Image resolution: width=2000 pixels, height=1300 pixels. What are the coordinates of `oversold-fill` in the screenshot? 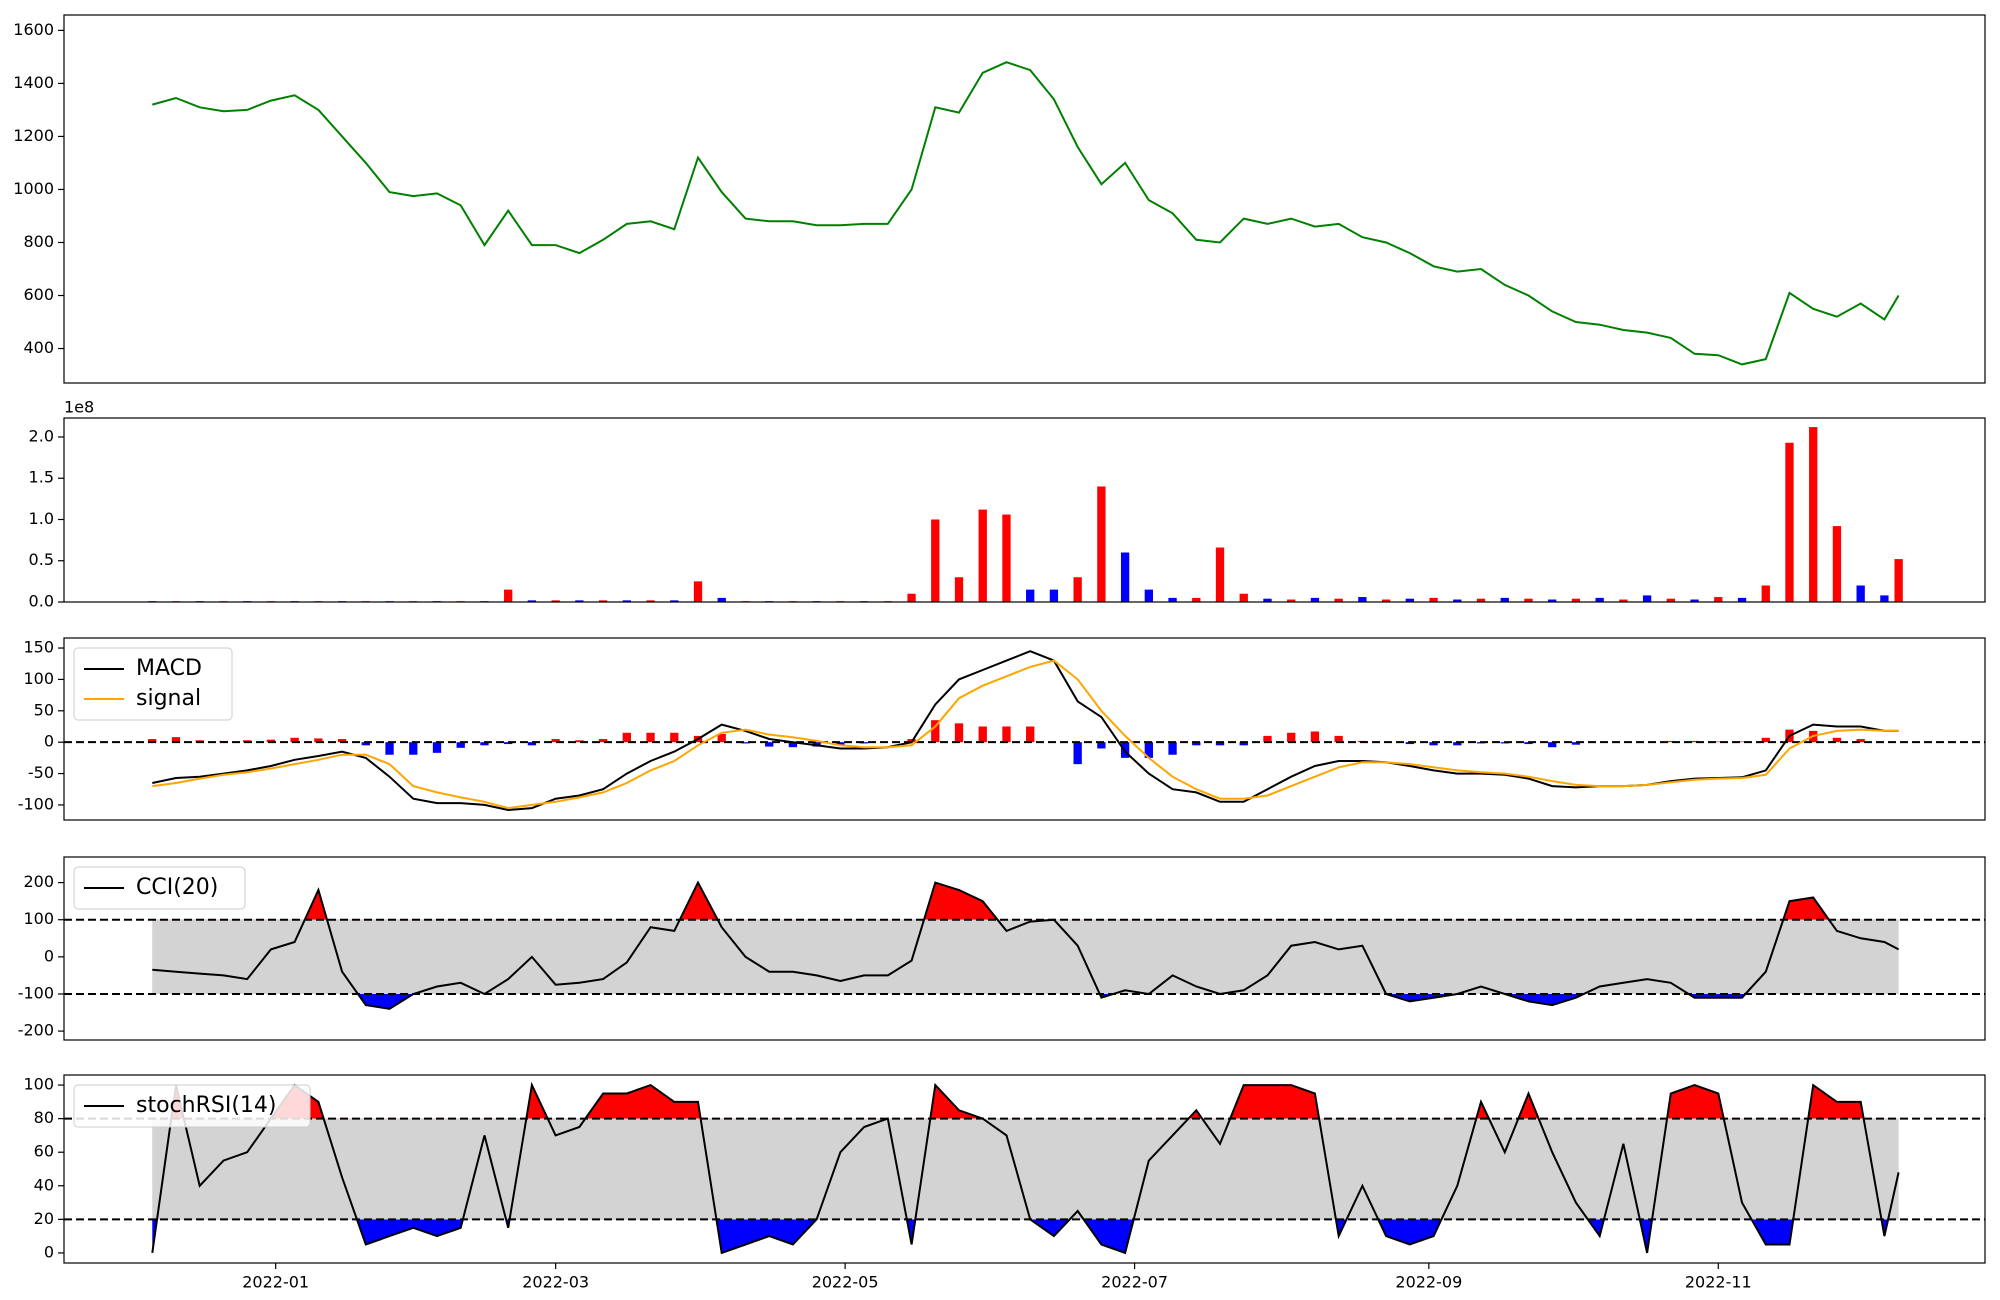 It's located at (1025, 1001).